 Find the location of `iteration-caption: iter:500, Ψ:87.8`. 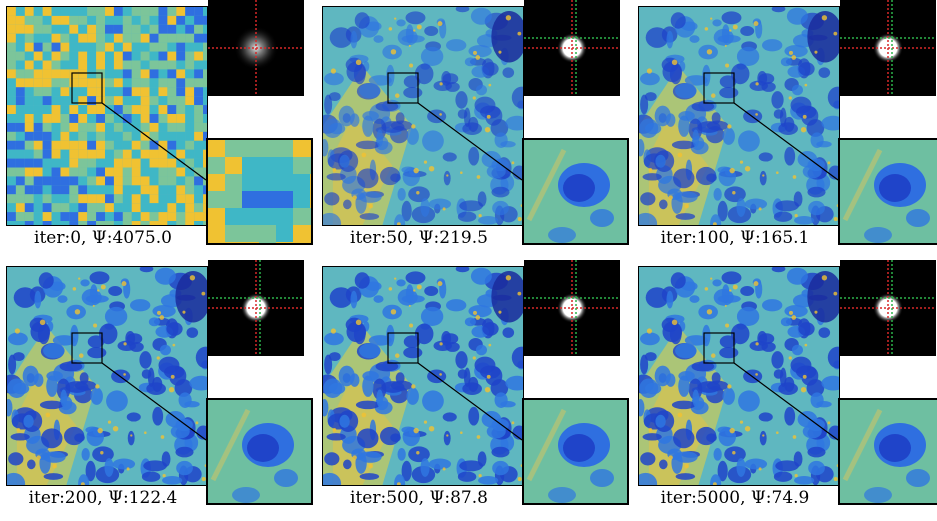

iteration-caption: iter:500, Ψ:87.8 is located at coordinates (419, 498).